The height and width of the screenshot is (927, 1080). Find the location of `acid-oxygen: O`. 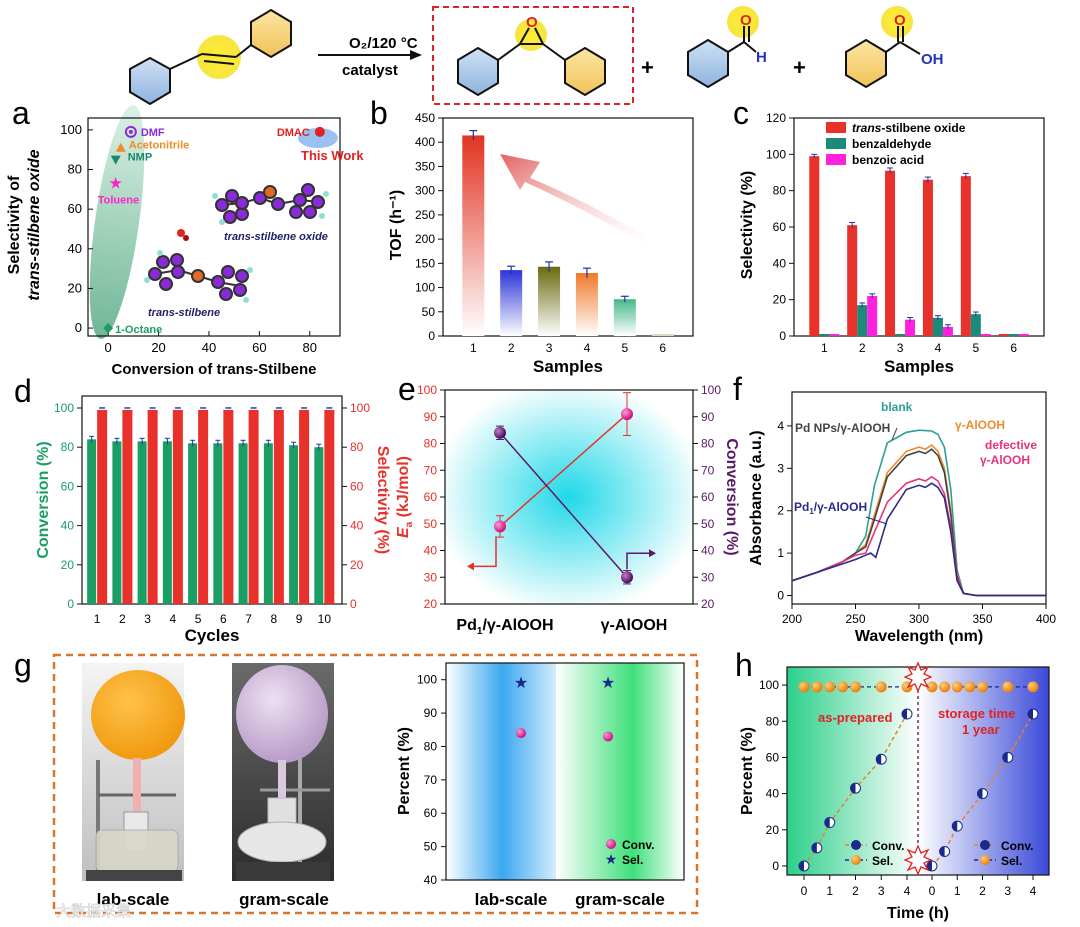

acid-oxygen: O is located at coordinates (900, 20).